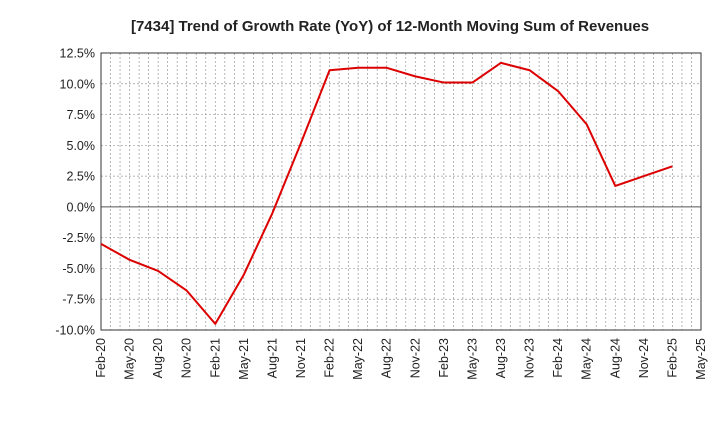  Describe the element at coordinates (81, 115) in the screenshot. I see `y-tick-label: 7.5%` at that location.